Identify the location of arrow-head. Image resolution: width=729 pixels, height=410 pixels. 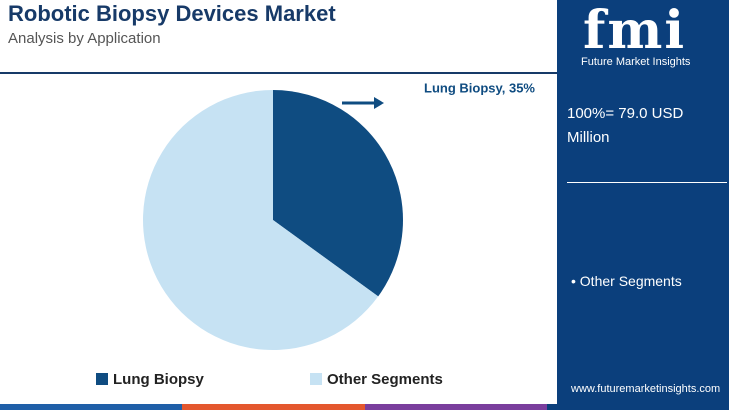
(379, 103).